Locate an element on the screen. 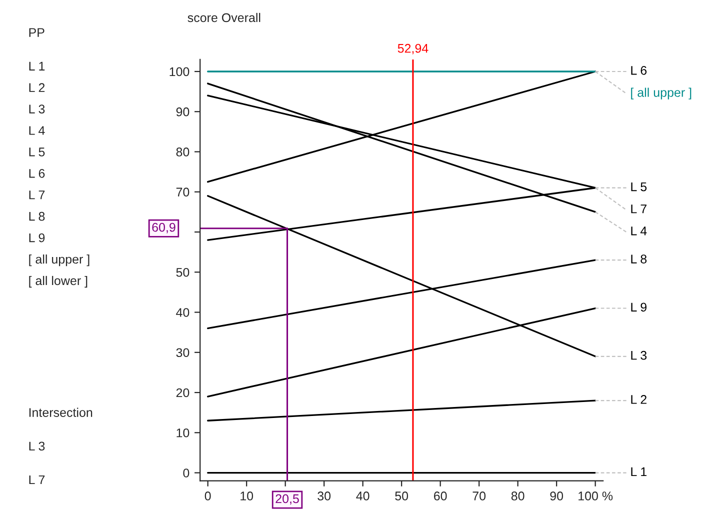 Image resolution: width=707 pixels, height=517 pixels. x-tick-label: 50 is located at coordinates (401, 496).